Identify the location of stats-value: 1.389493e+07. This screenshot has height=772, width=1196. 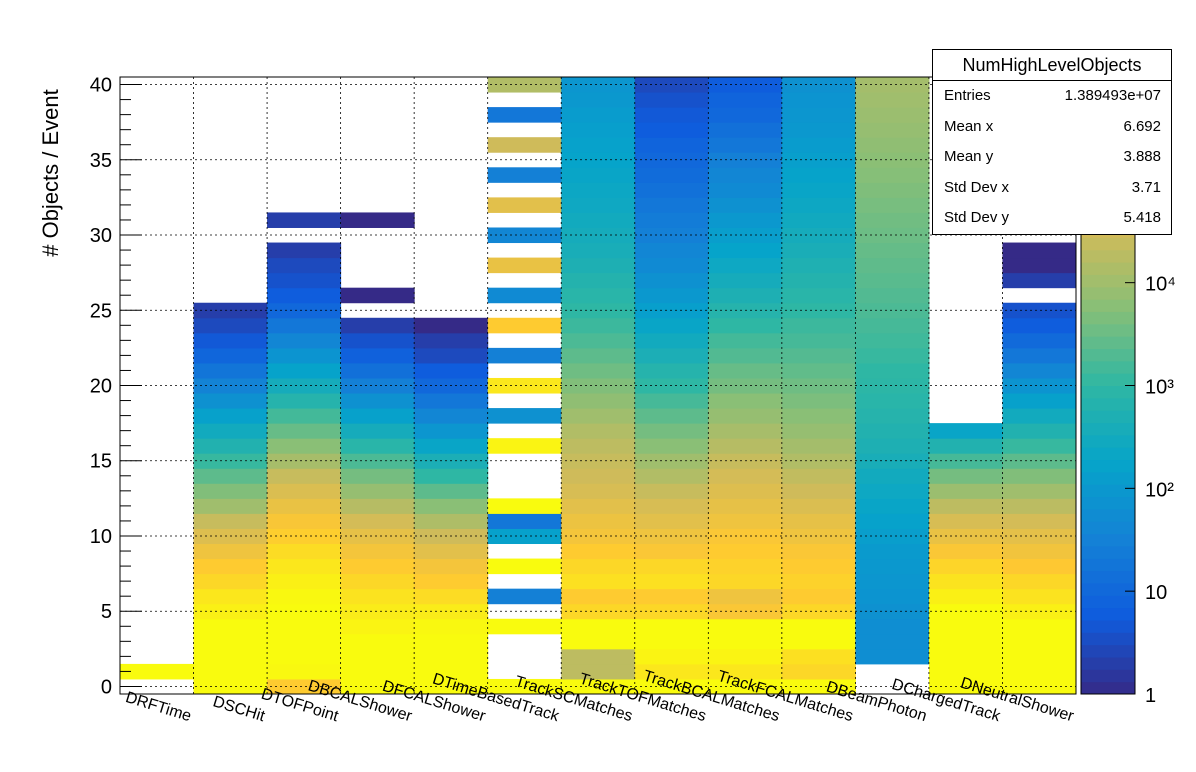
(1112, 95).